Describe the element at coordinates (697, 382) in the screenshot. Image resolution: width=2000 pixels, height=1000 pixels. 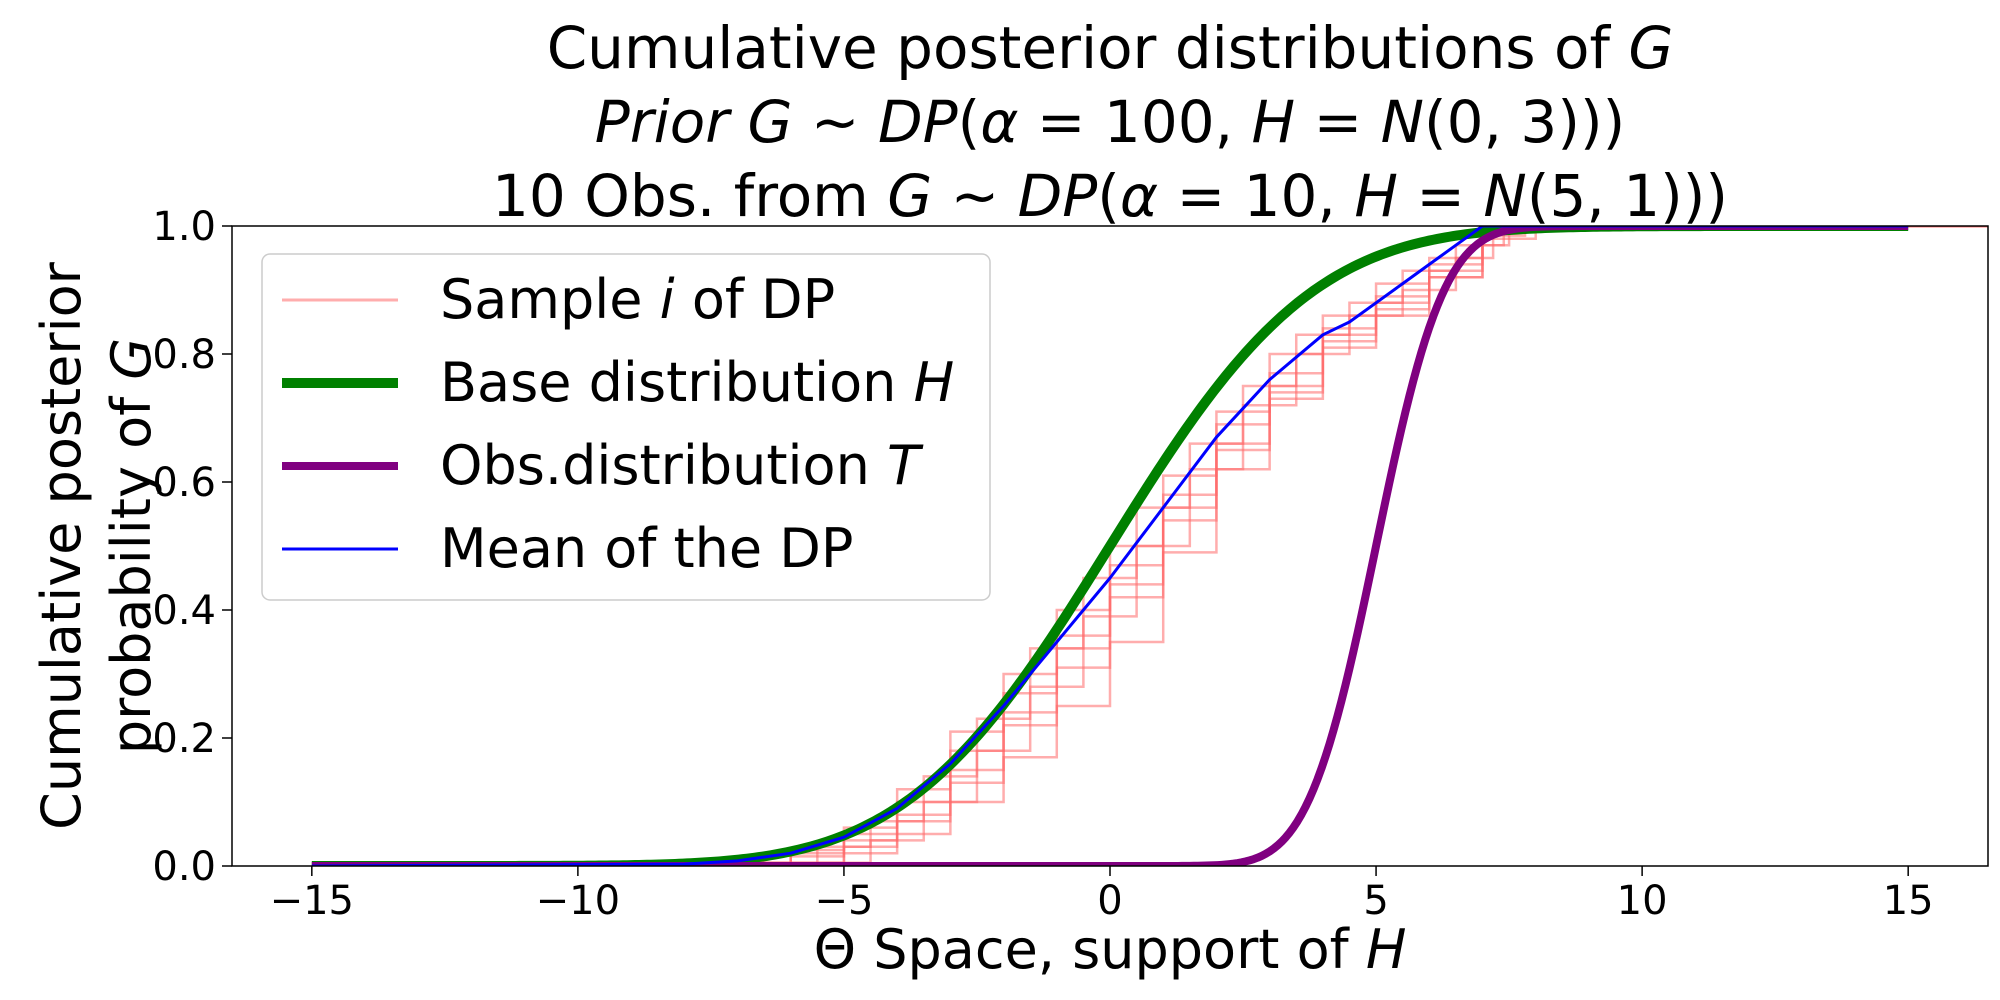
I see `legend-label-2: Base distribution H` at that location.